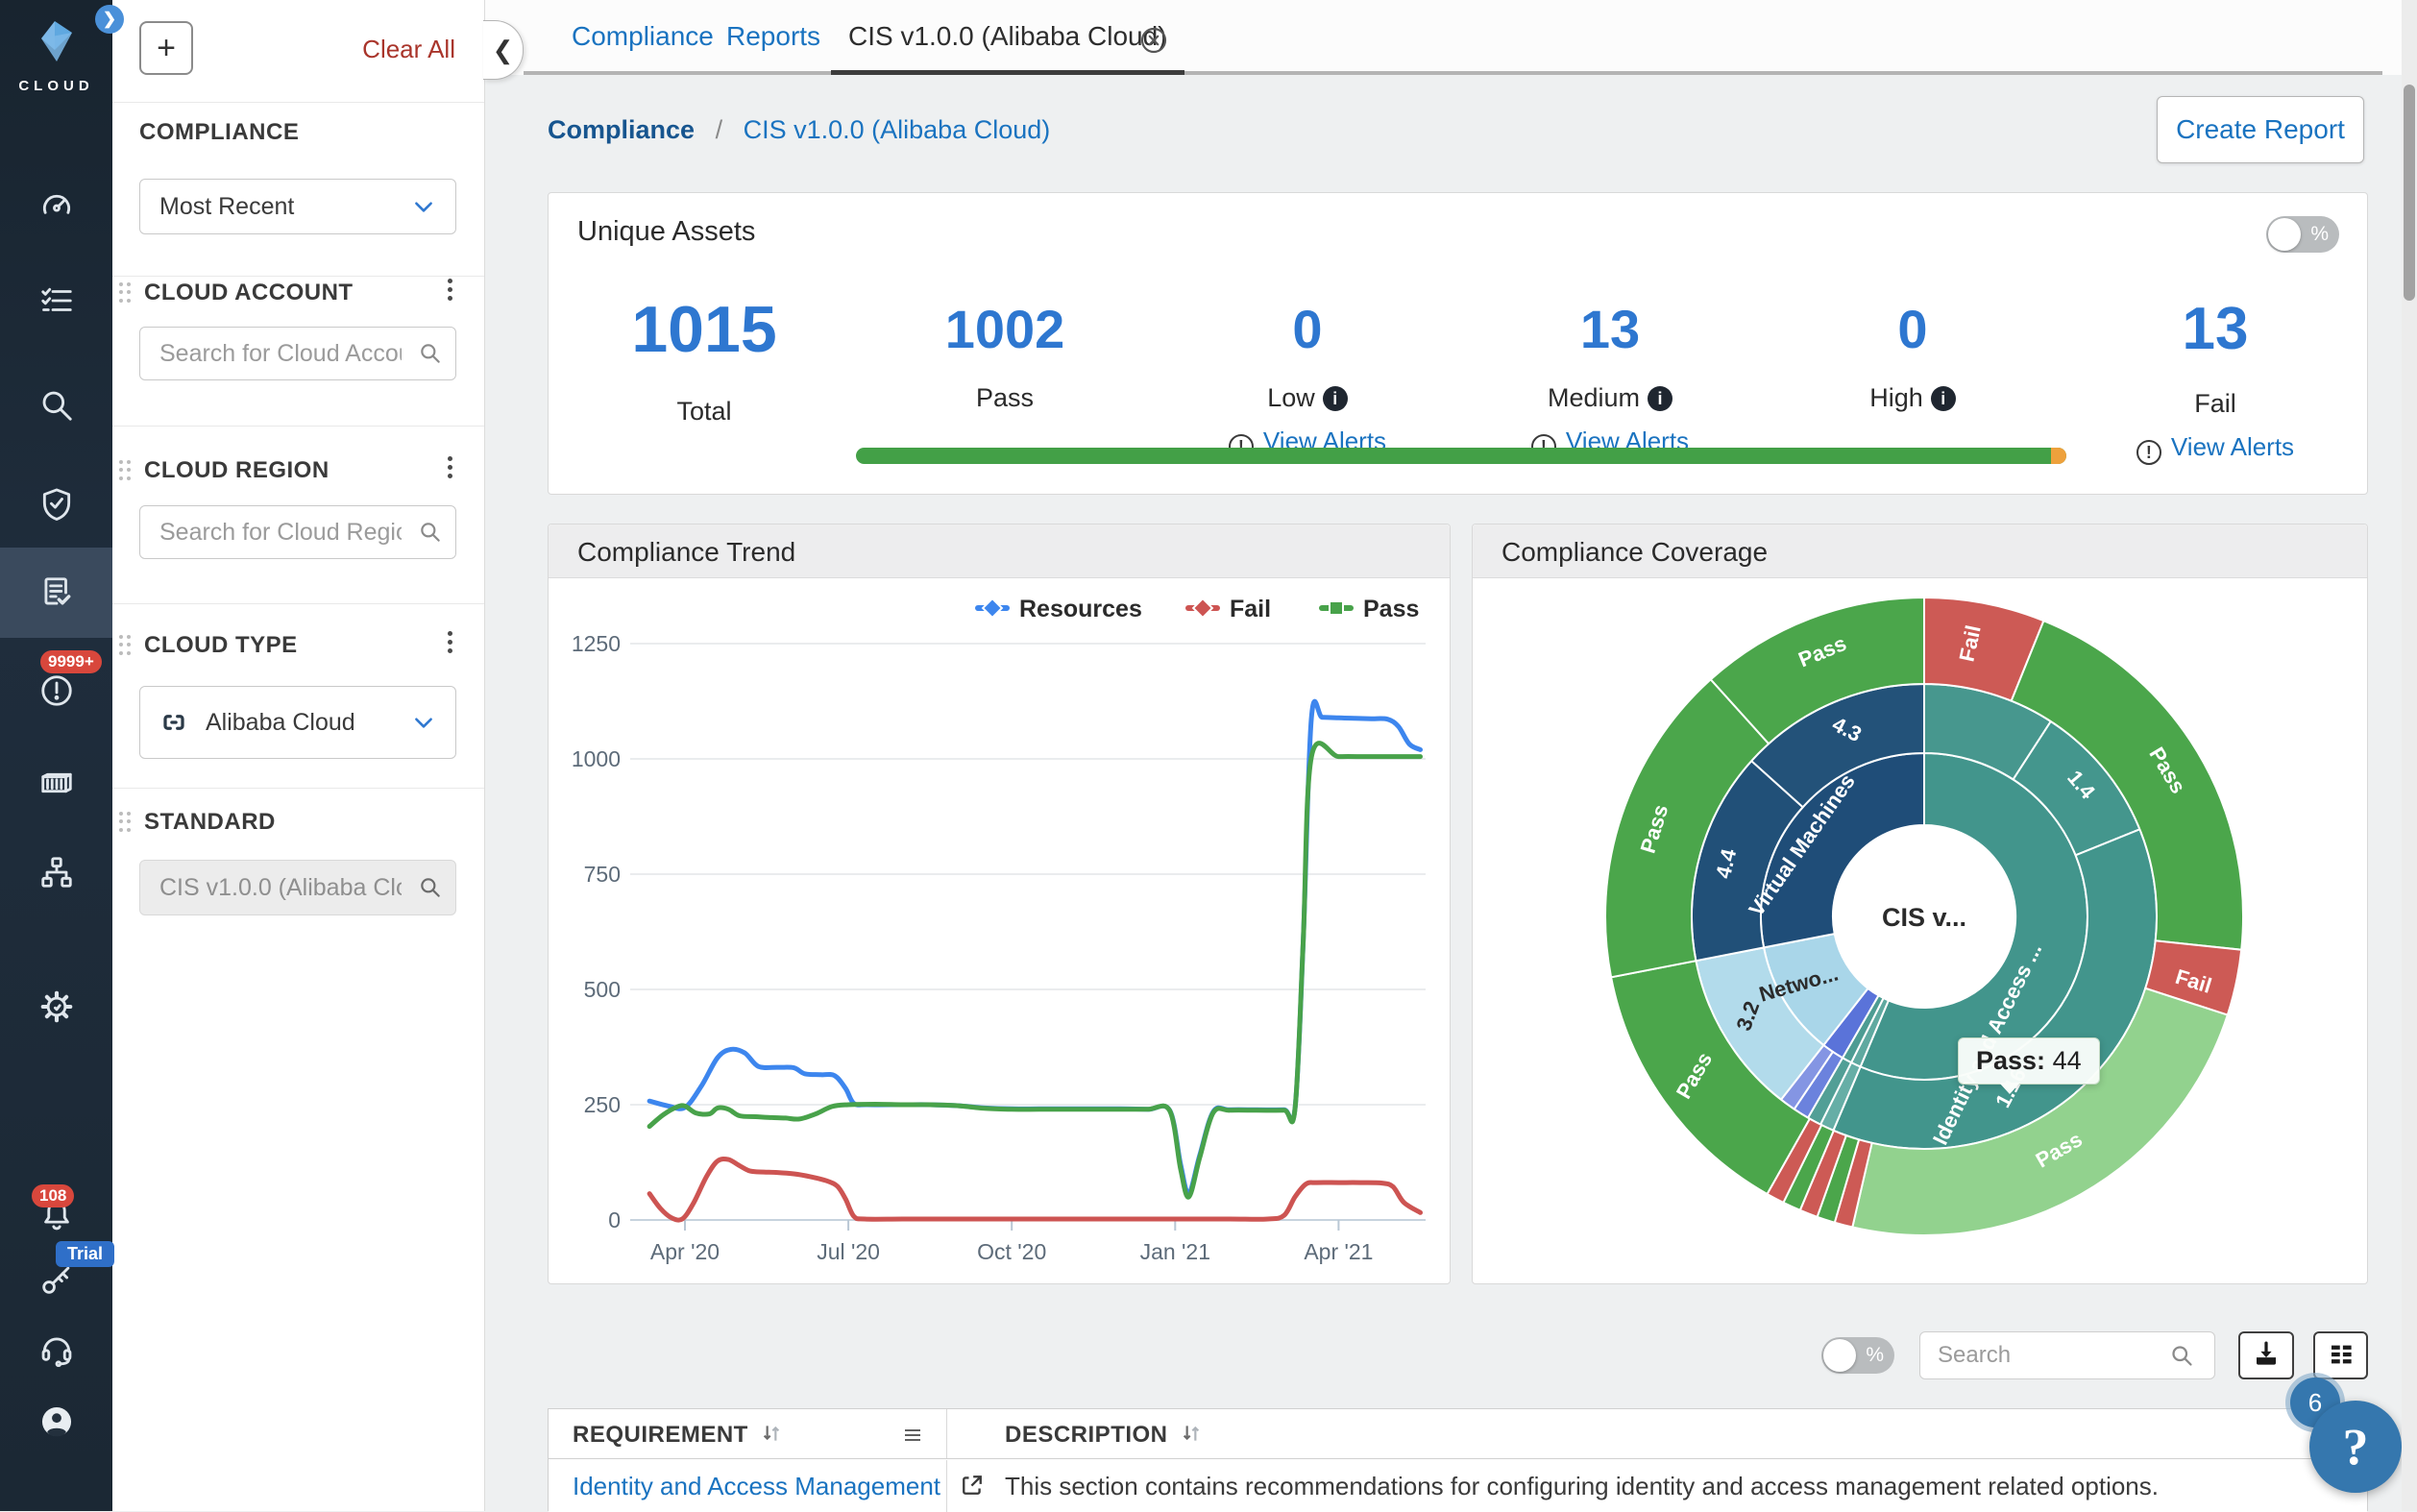 The image size is (2417, 1512). Describe the element at coordinates (2067, 1355) in the screenshot. I see `table-search-input` at that location.